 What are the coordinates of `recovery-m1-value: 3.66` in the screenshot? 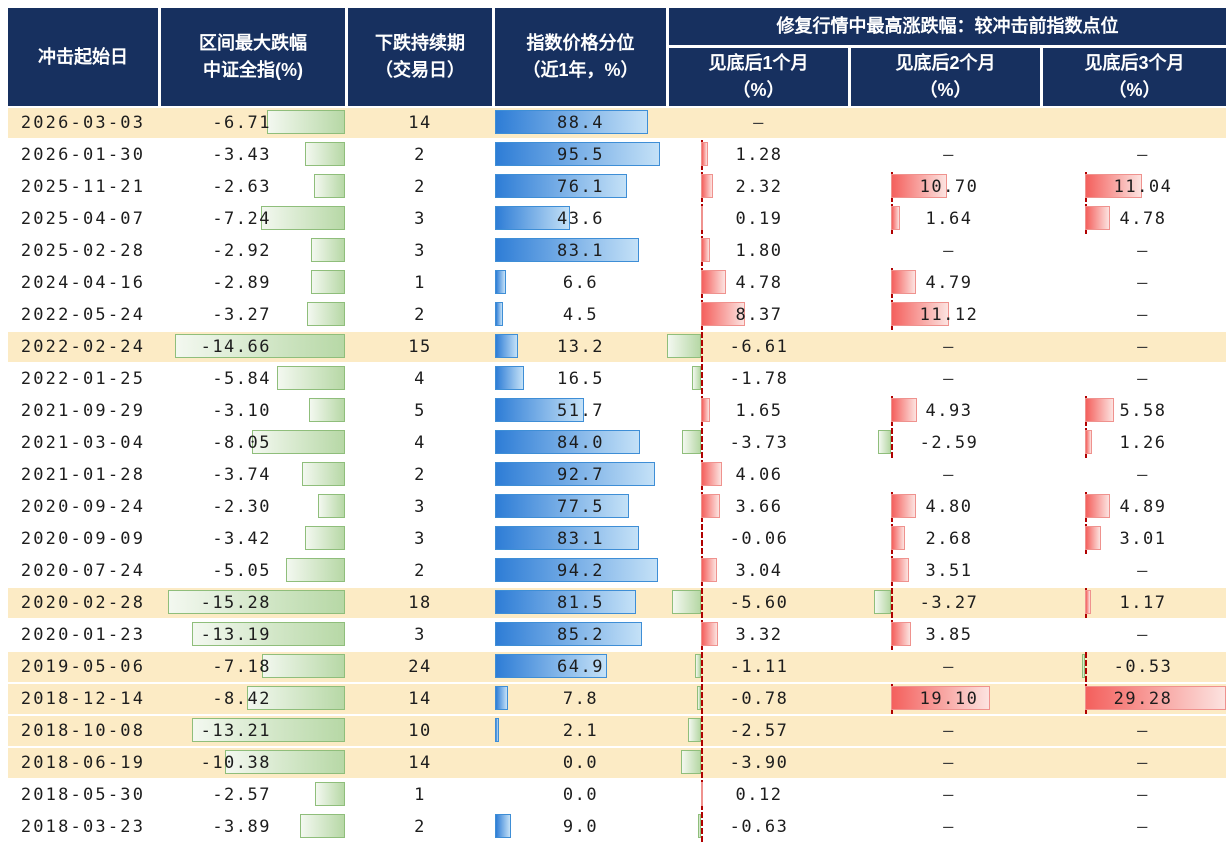 It's located at (759, 507).